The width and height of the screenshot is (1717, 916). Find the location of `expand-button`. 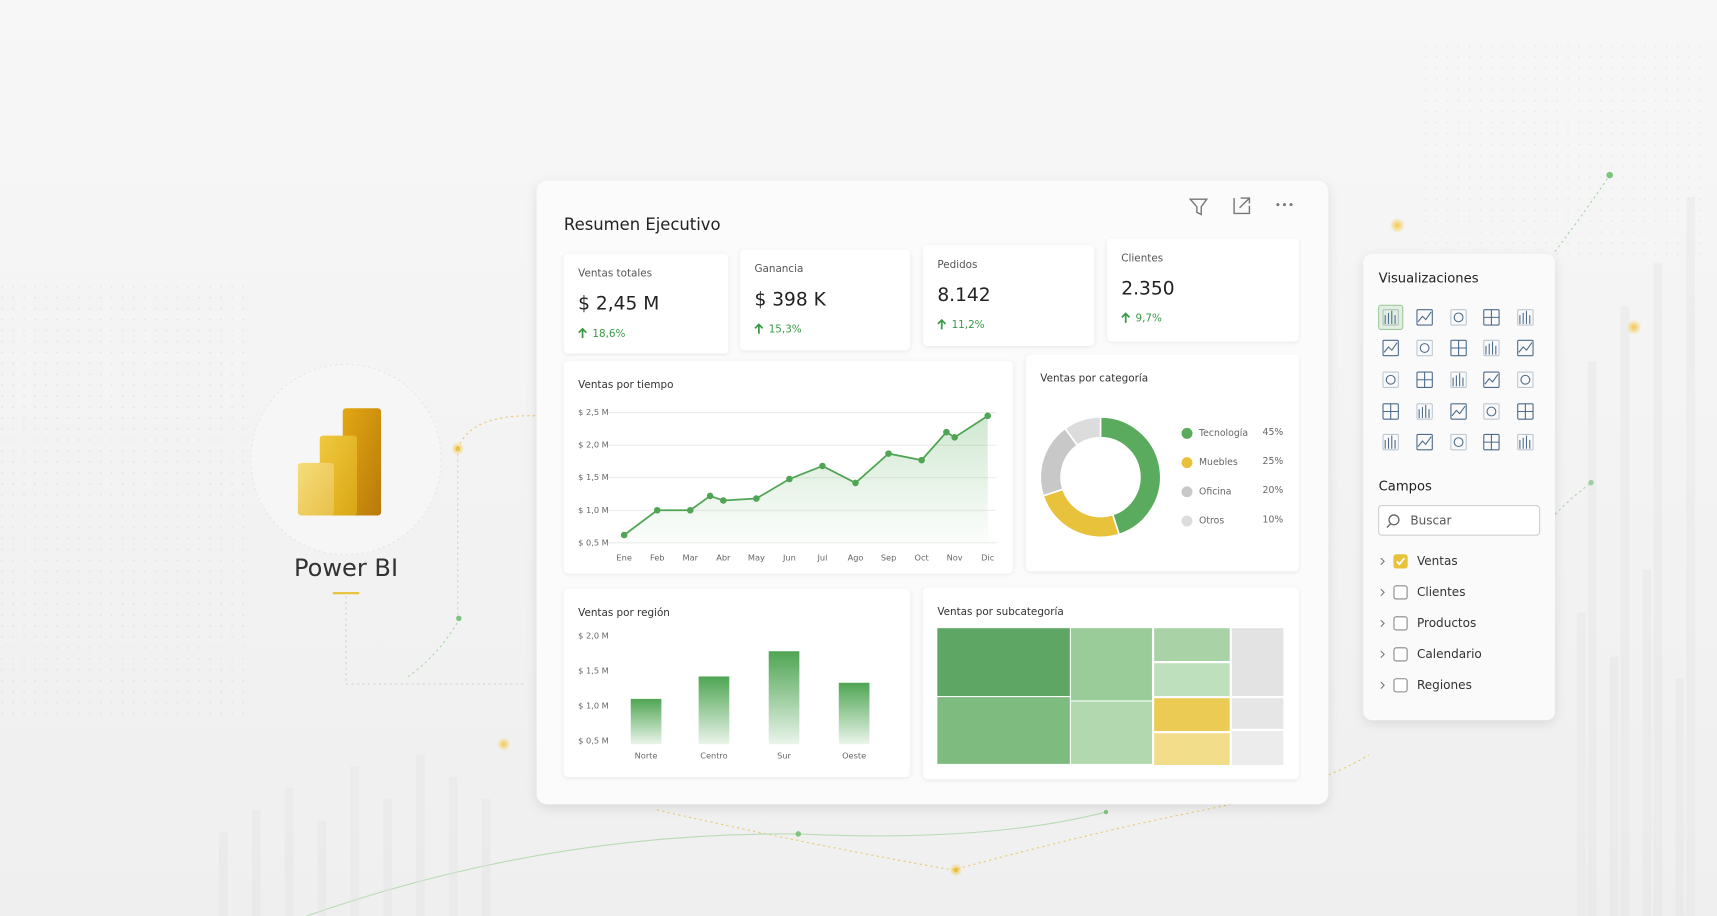

expand-button is located at coordinates (1242, 206).